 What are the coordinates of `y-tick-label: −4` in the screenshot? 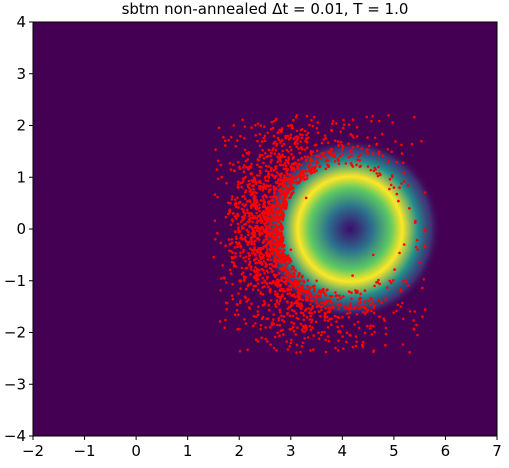 It's located at (15, 436).